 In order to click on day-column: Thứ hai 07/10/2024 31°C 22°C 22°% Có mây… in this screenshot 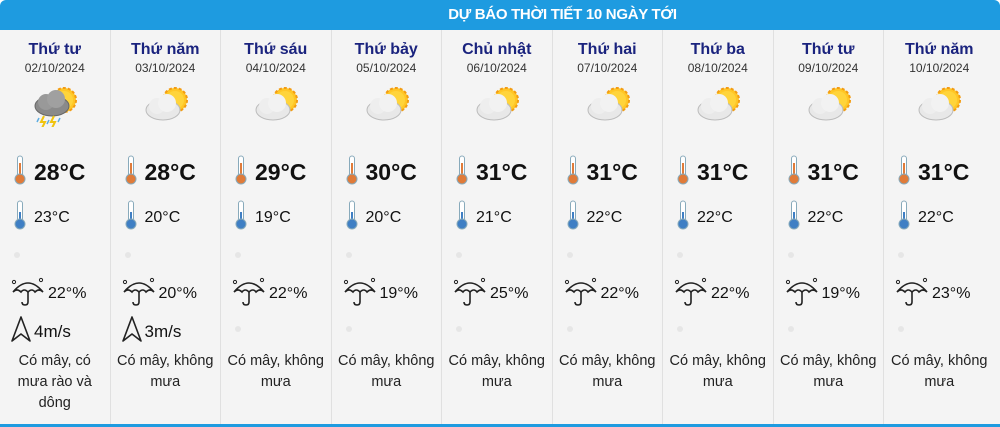, I will do `click(608, 227)`.